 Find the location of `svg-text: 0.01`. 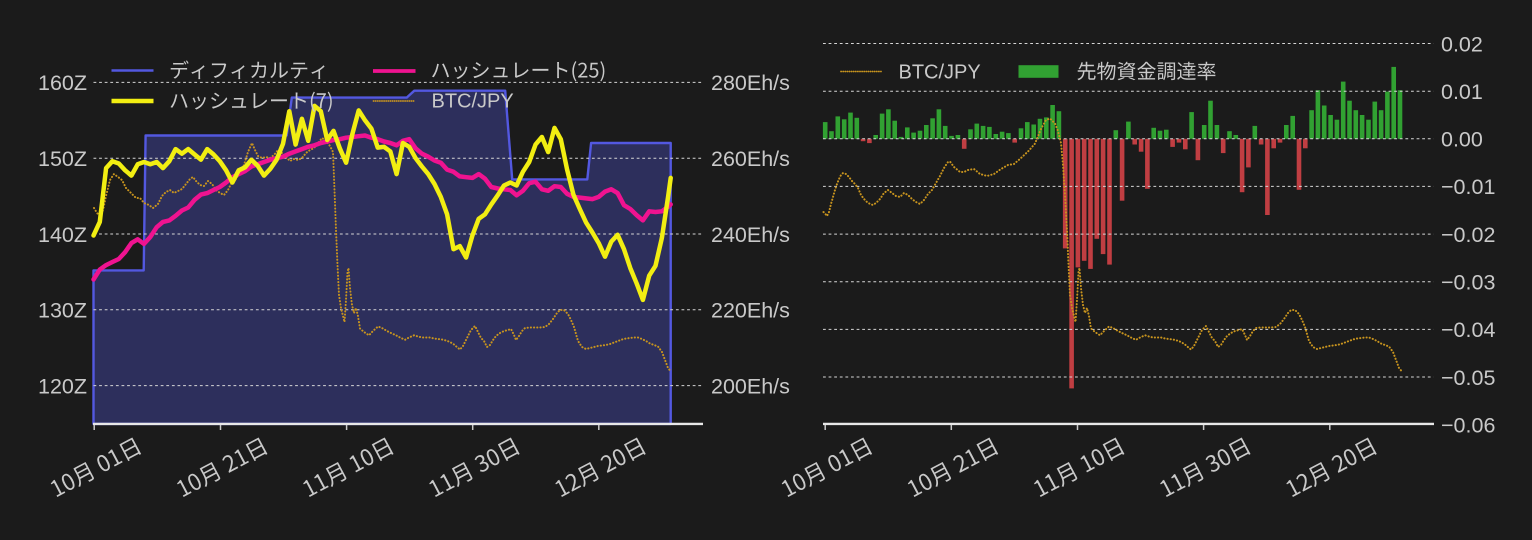

svg-text: 0.01 is located at coordinates (1462, 92).